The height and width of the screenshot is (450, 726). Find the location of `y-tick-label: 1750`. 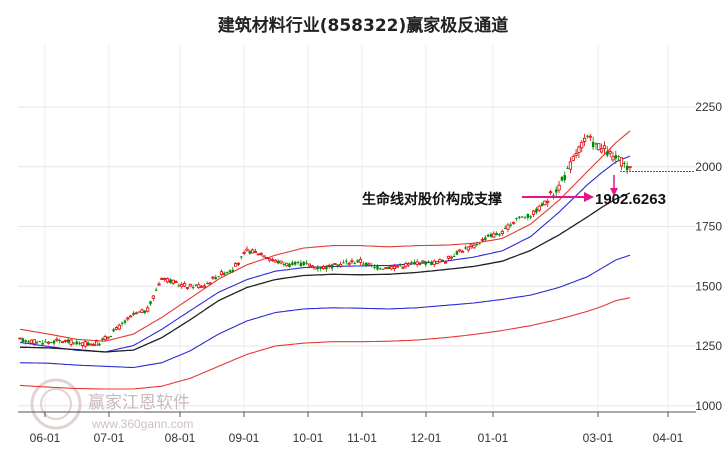

y-tick-label: 1750 is located at coordinates (708, 227).